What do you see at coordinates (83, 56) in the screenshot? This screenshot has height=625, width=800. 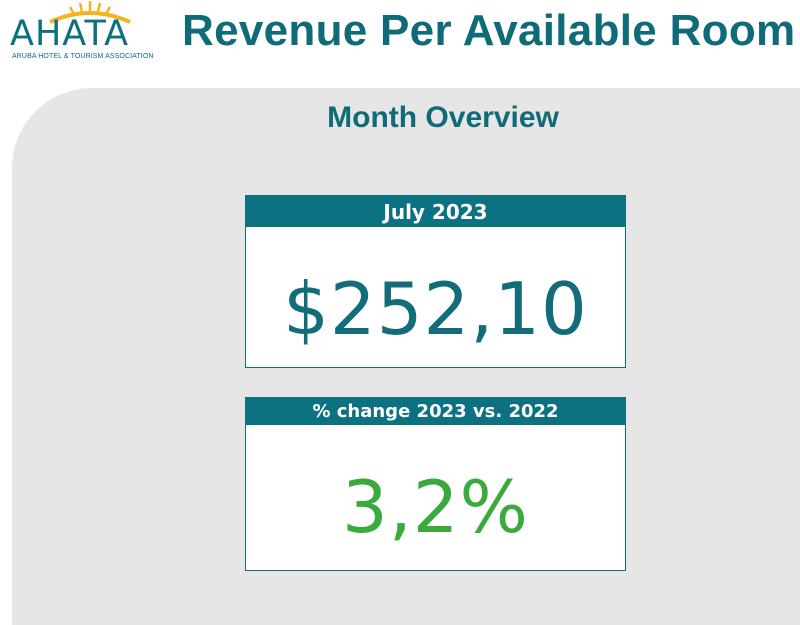 I see `logo-tagline: ARUBA HOTEL & TOURISM ASSOCIATION` at bounding box center [83, 56].